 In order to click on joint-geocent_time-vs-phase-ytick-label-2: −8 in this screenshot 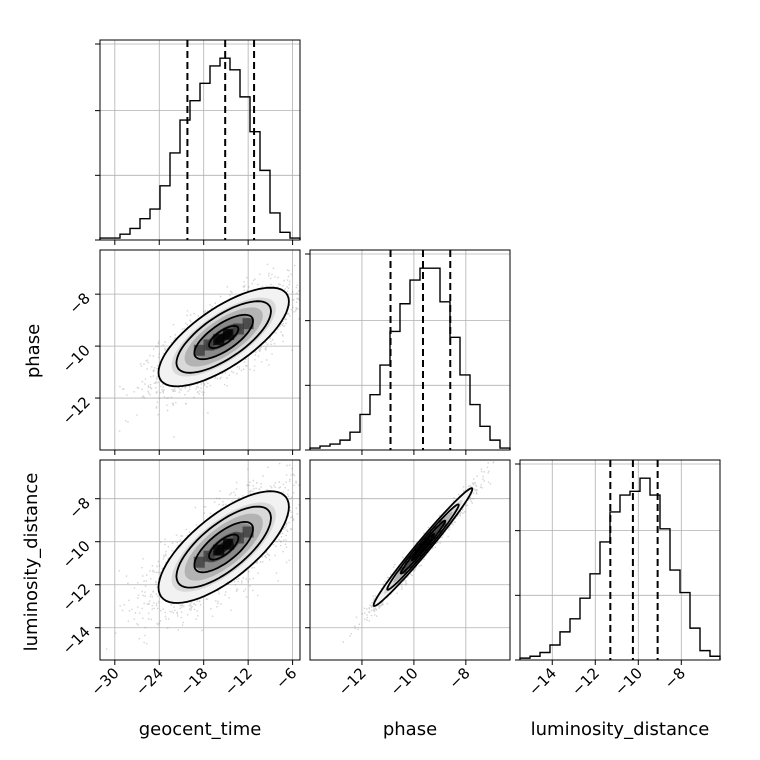, I will do `click(79, 303)`.